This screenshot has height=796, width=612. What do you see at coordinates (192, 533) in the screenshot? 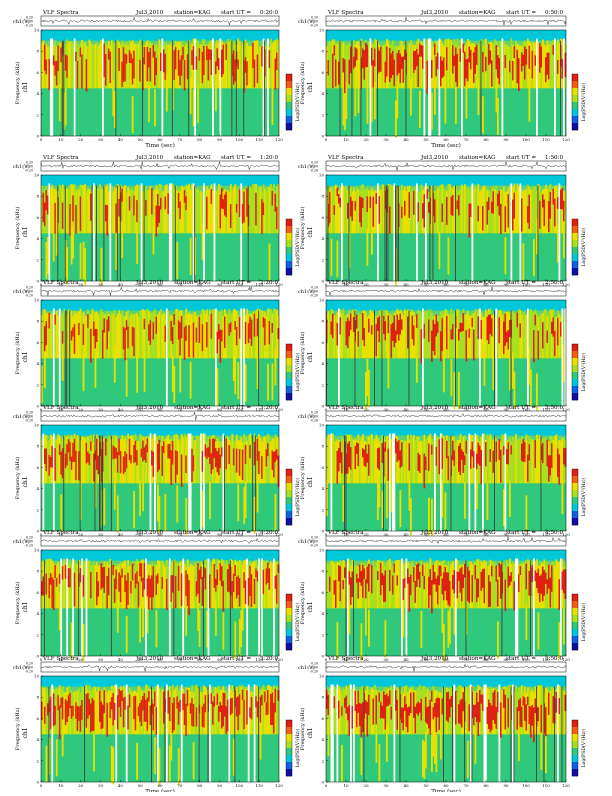
I see `title-station: station=KAG` at bounding box center [192, 533].